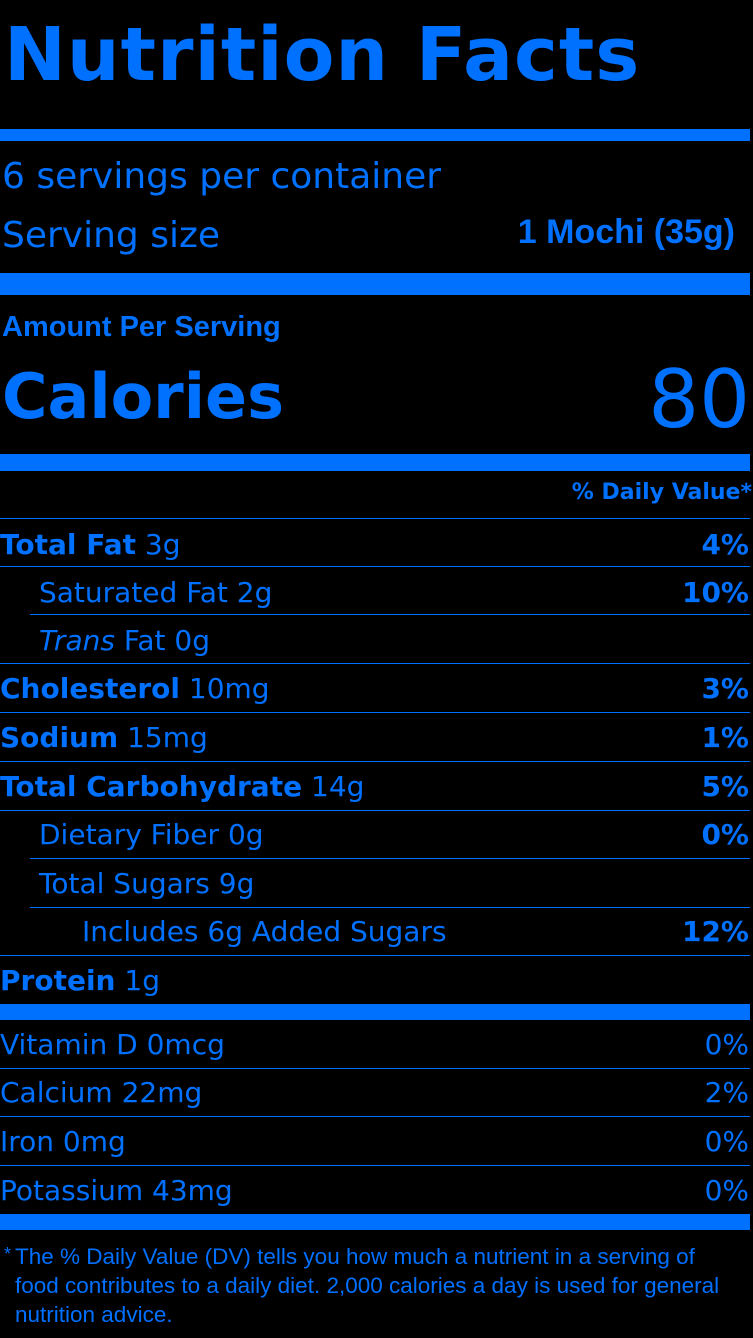 The height and width of the screenshot is (1338, 753). I want to click on calories-label: Calories, so click(143, 396).